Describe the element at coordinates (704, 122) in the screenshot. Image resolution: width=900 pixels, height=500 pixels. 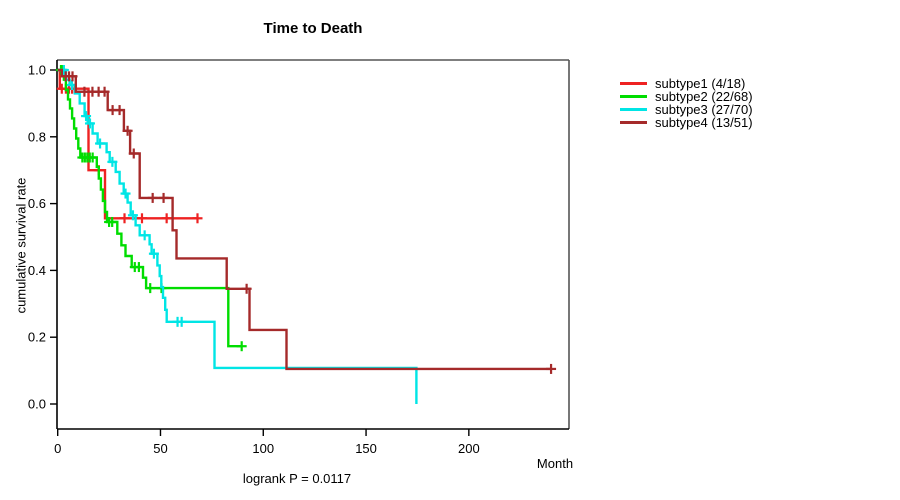
I see `legend-label: subtype4 (13/51)` at that location.